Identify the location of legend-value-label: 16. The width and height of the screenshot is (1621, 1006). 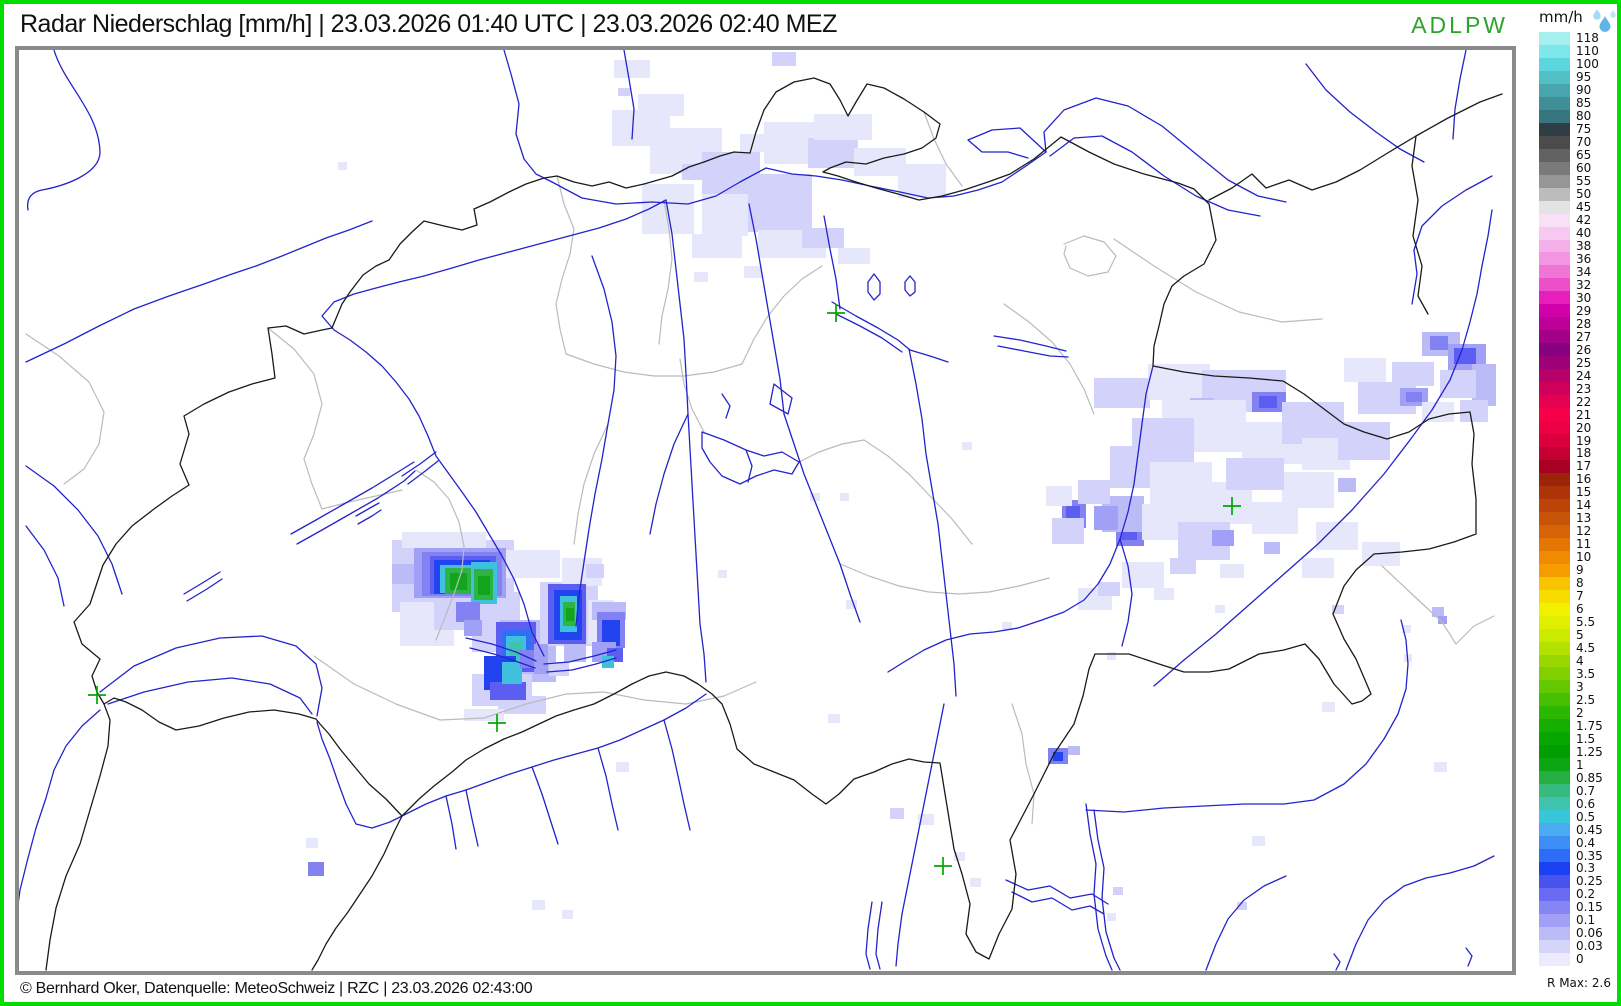
(1584, 479).